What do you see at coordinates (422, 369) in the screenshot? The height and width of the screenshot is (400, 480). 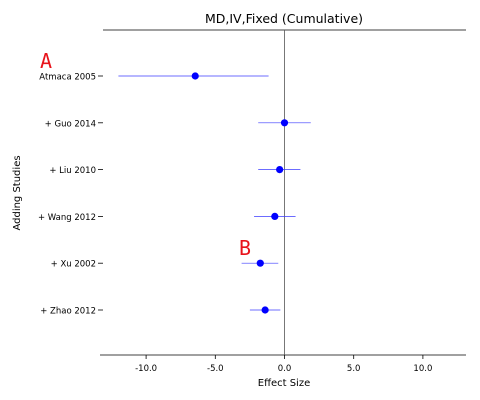 I see `x-tick-label: 10.0` at bounding box center [422, 369].